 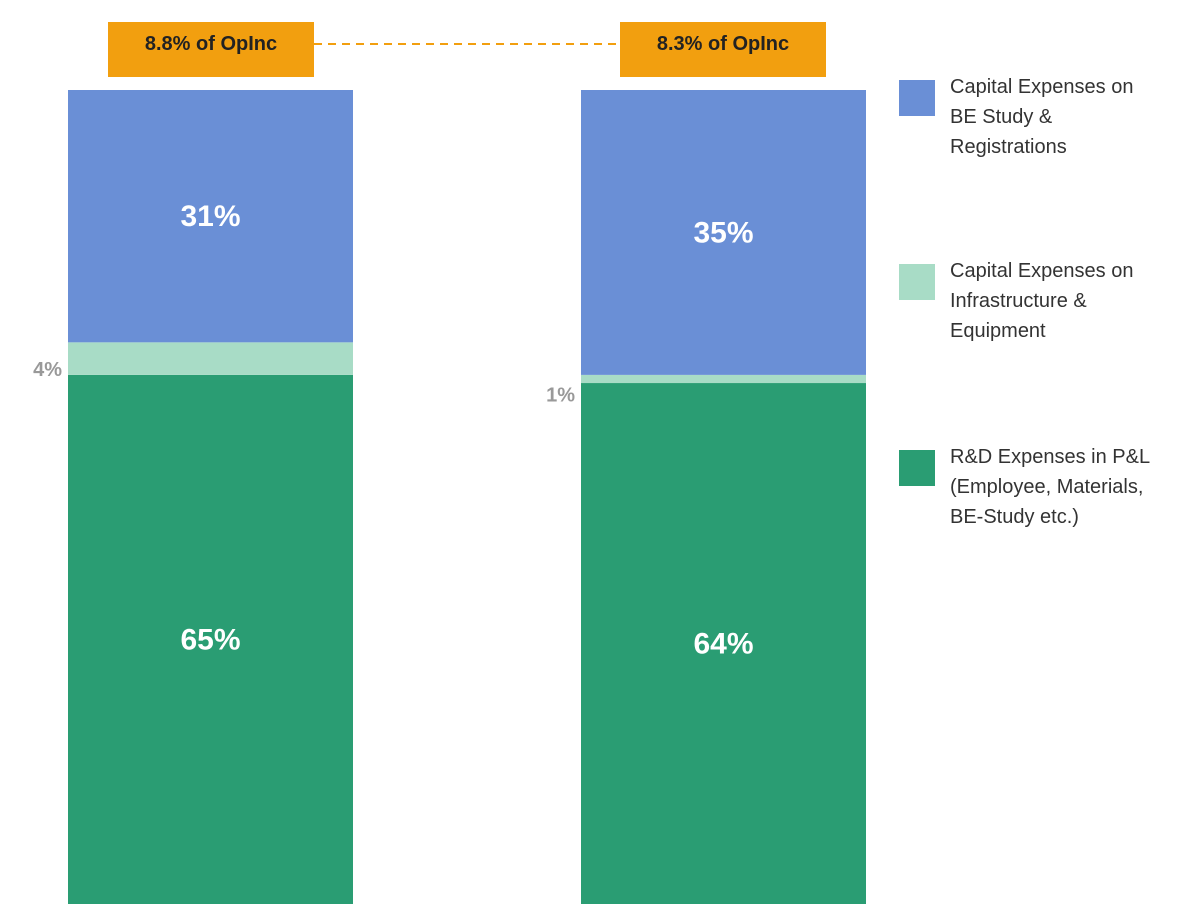 I want to click on value-label: 64%, so click(x=723, y=643).